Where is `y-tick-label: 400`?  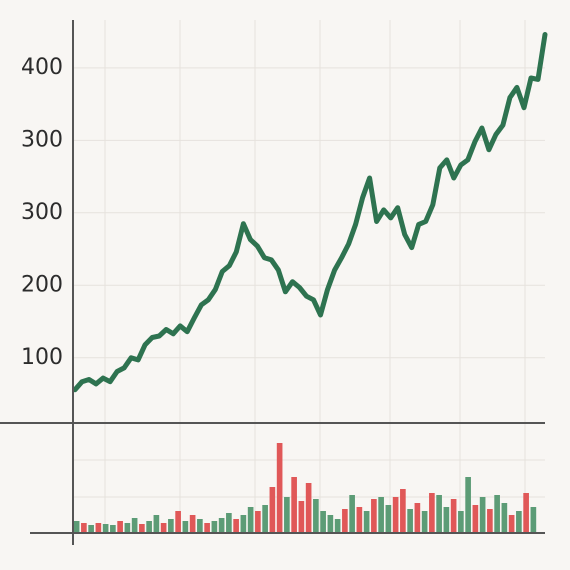 y-tick-label: 400 is located at coordinates (42, 67).